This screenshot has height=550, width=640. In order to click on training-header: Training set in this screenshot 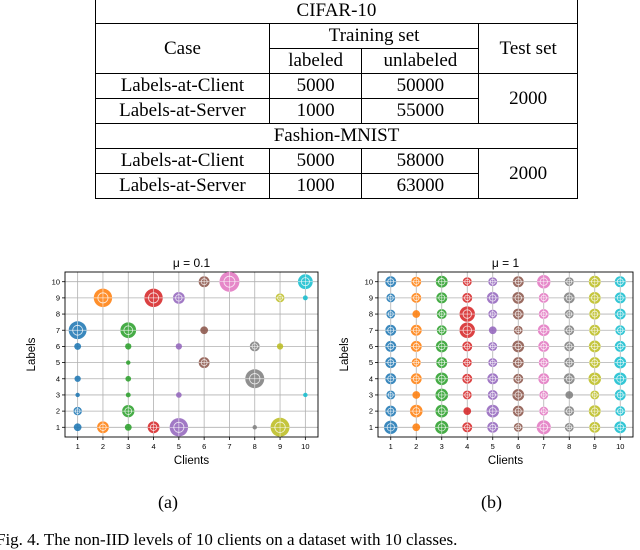, I will do `click(374, 36)`.